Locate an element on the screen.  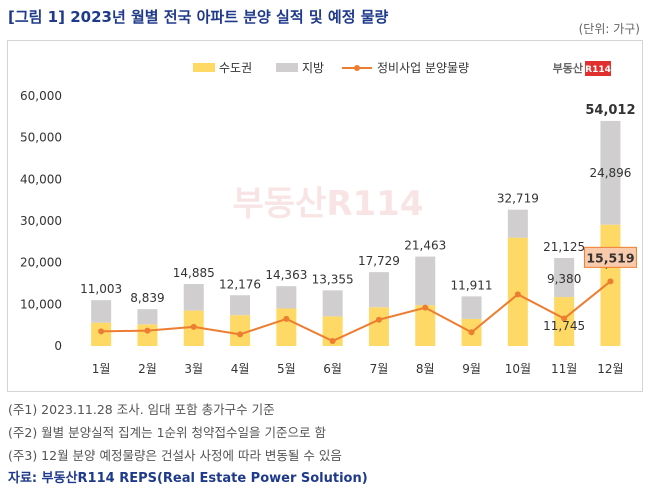
legend: 수도권 지방 정비사업 분양물량 is located at coordinates (331, 68).